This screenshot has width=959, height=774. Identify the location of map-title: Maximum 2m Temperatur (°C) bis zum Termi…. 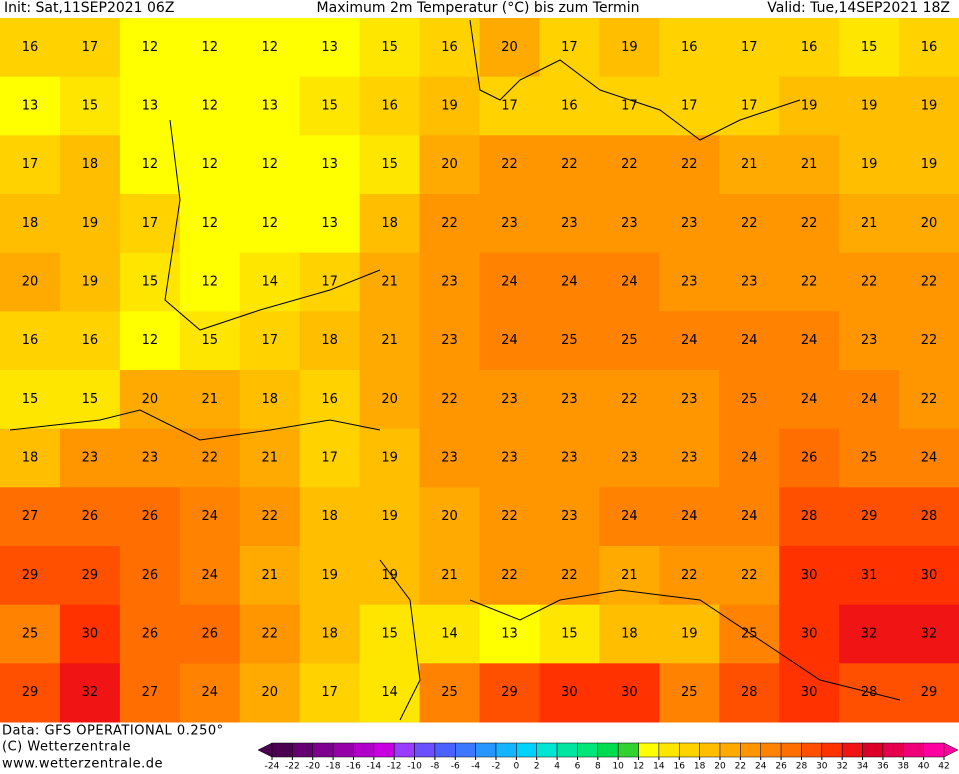
(478, 8).